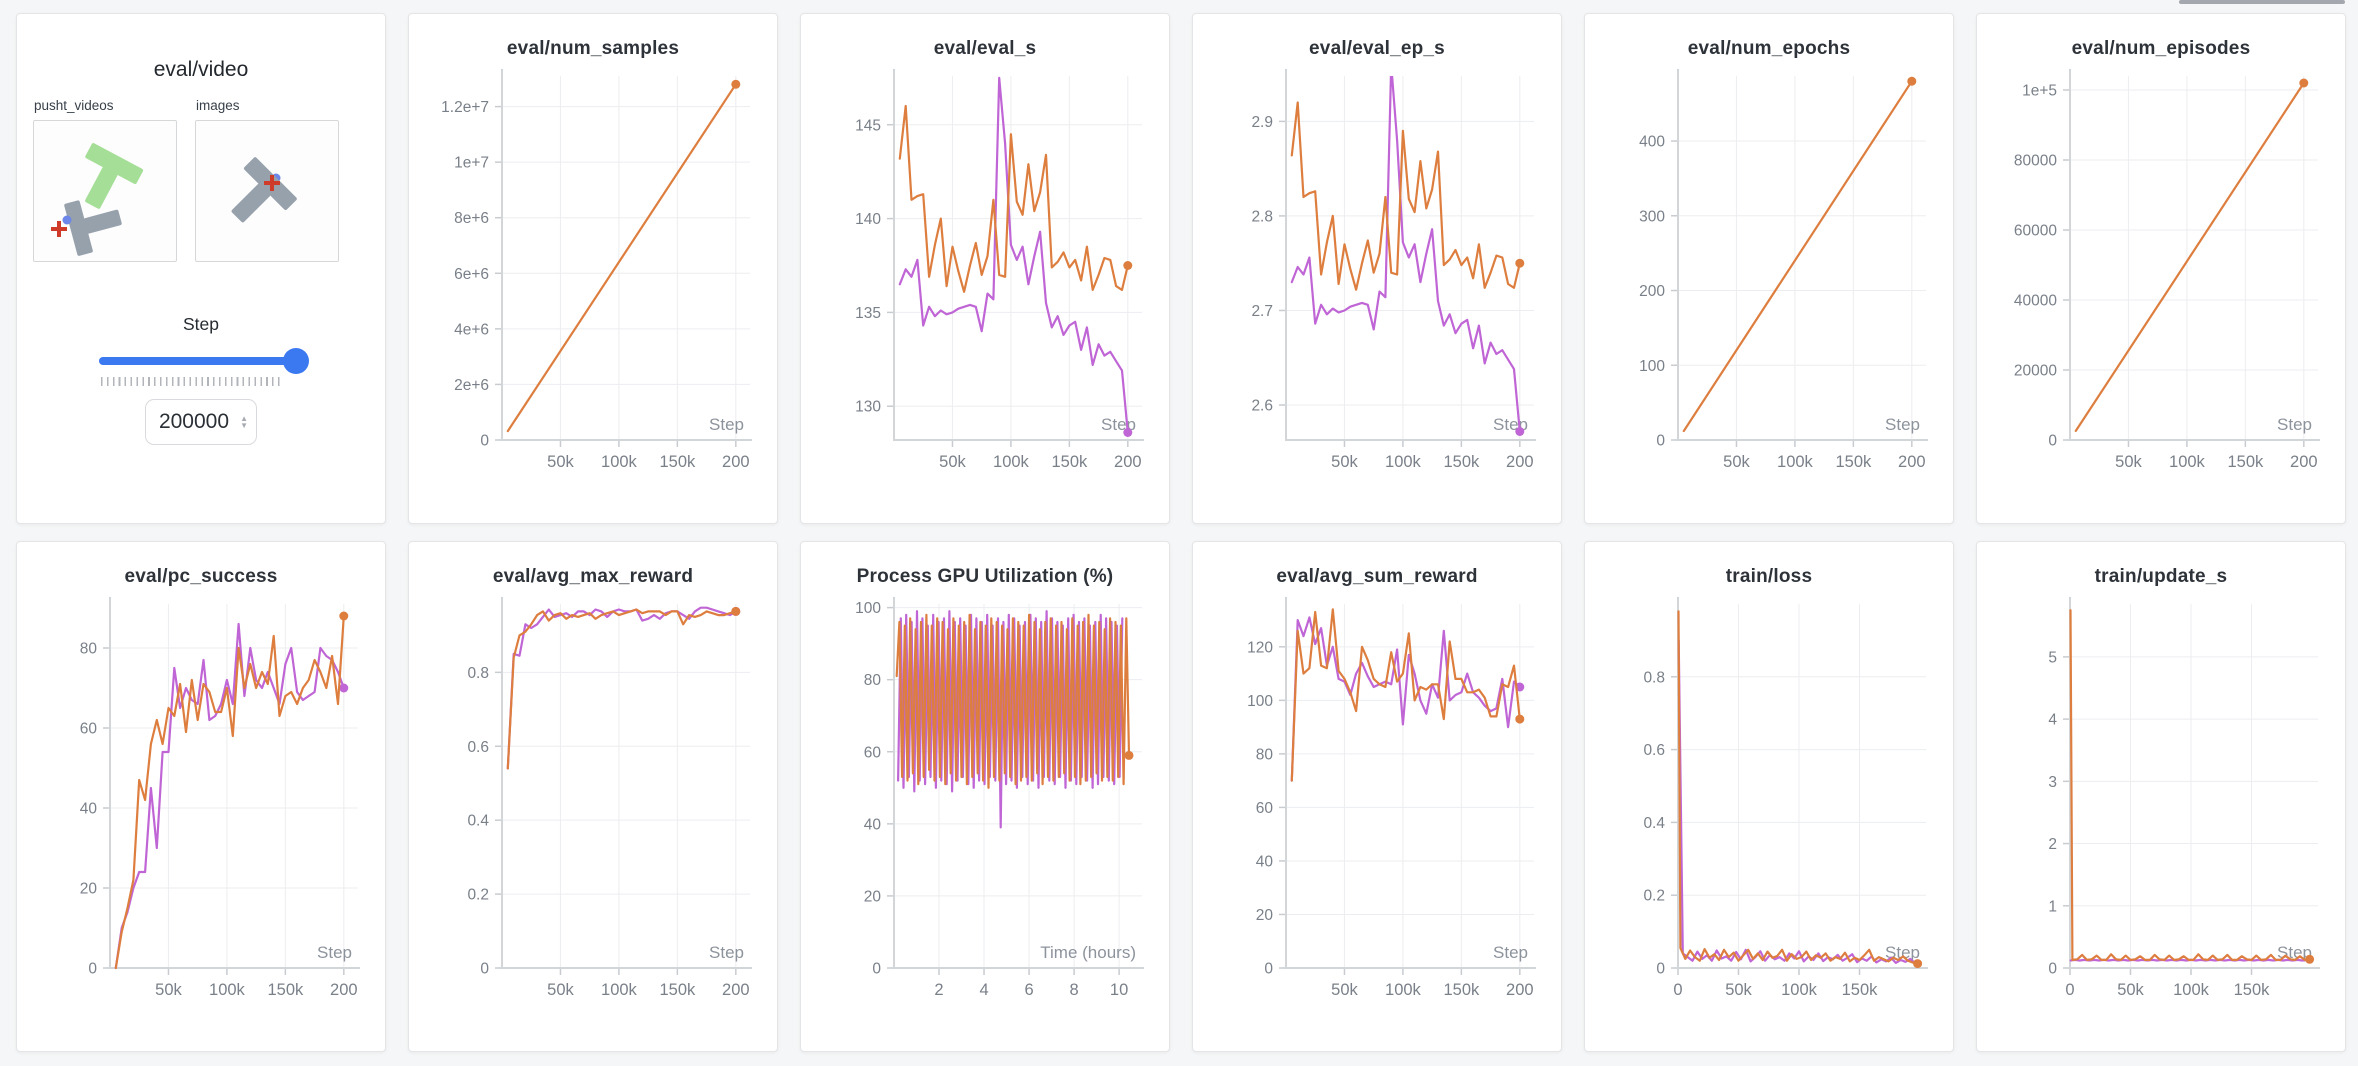  What do you see at coordinates (593, 807) in the screenshot?
I see `chart-eval-avg-max-reward: 50k 100k 150k 200 0 0.2 0.4 0.6 0.8 Step` at bounding box center [593, 807].